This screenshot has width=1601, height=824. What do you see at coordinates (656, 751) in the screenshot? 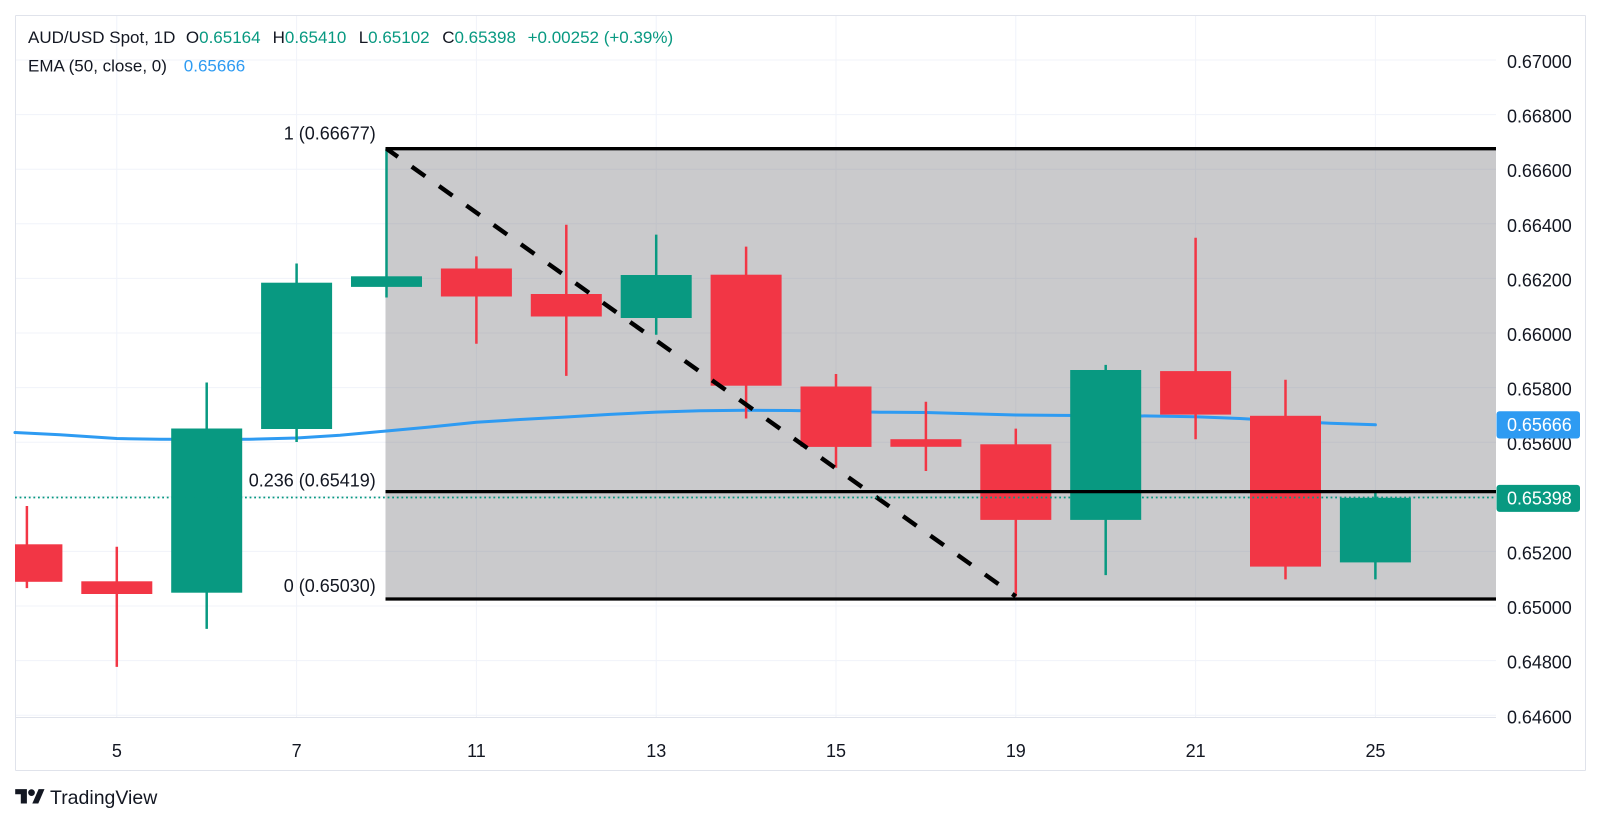
I see `svg-text: 13` at bounding box center [656, 751].